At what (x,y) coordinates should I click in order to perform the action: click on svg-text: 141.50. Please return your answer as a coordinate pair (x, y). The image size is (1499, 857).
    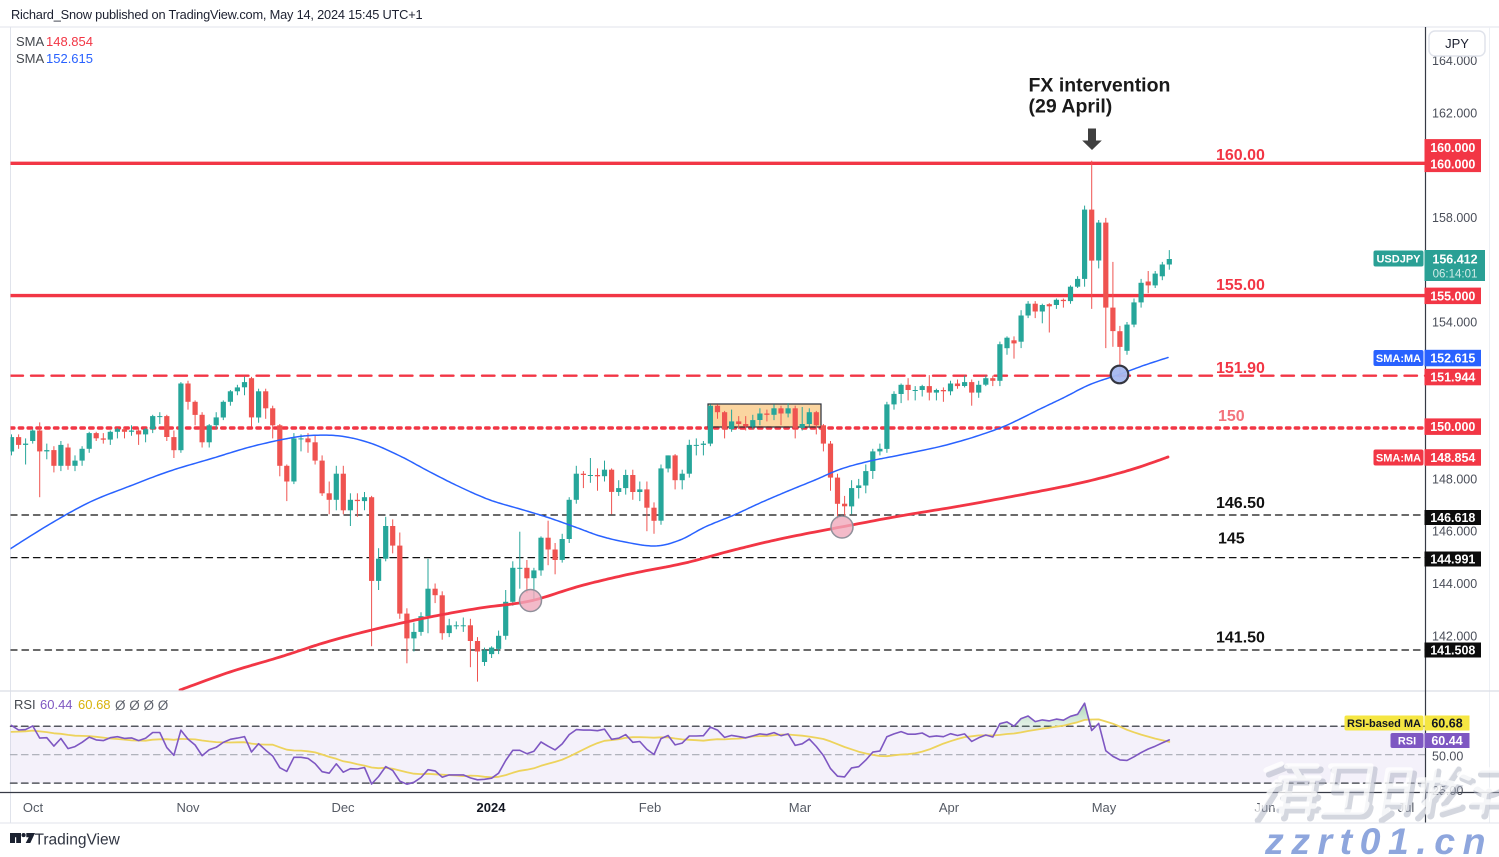
    Looking at the image, I should click on (1240, 638).